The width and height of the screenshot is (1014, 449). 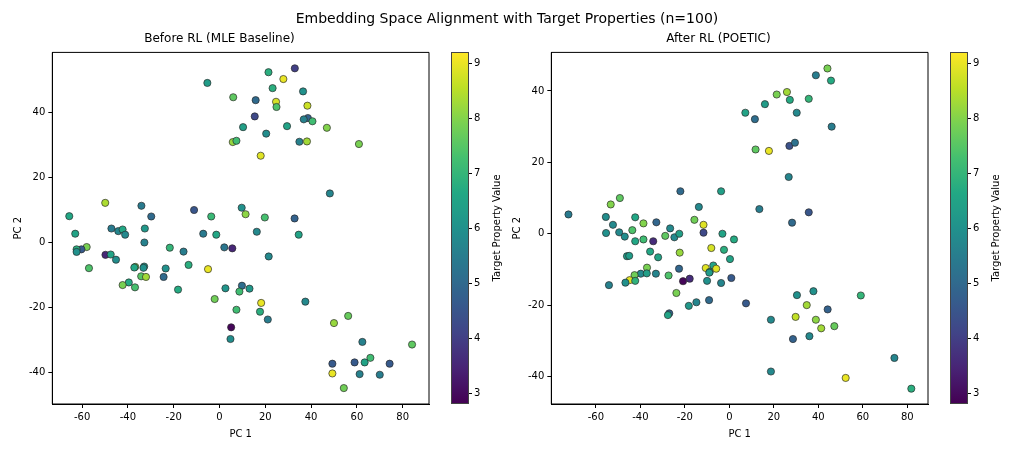 I want to click on text: Embedding Space Alignment with Target Properties (n=100), so click(x=507, y=18).